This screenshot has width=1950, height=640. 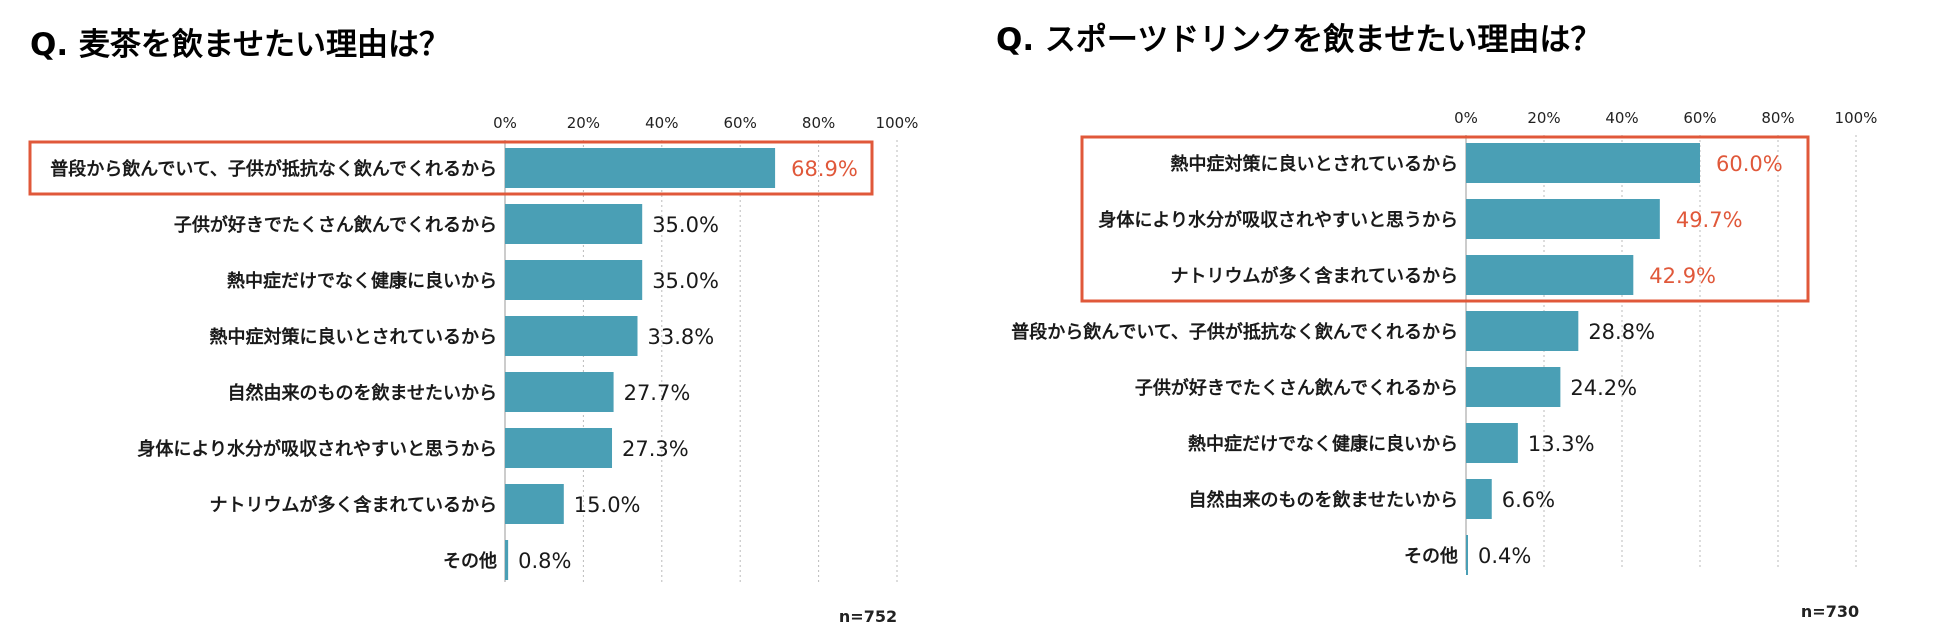 What do you see at coordinates (1528, 500) in the screenshot?
I see `value-label: 6.6%` at bounding box center [1528, 500].